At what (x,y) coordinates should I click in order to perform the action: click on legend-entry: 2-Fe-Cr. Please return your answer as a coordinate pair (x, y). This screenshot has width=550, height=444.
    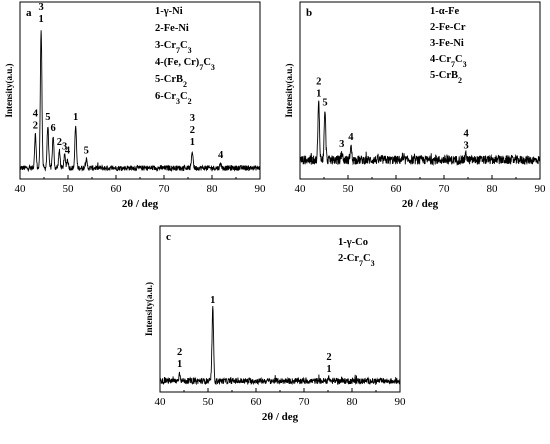
    Looking at the image, I should click on (448, 27).